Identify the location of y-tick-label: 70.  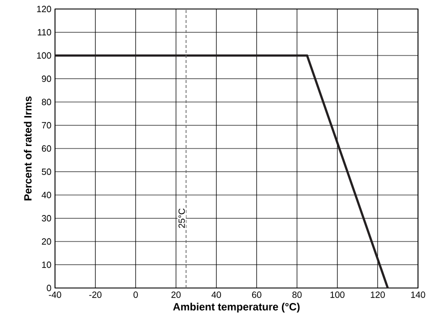
(47, 125).